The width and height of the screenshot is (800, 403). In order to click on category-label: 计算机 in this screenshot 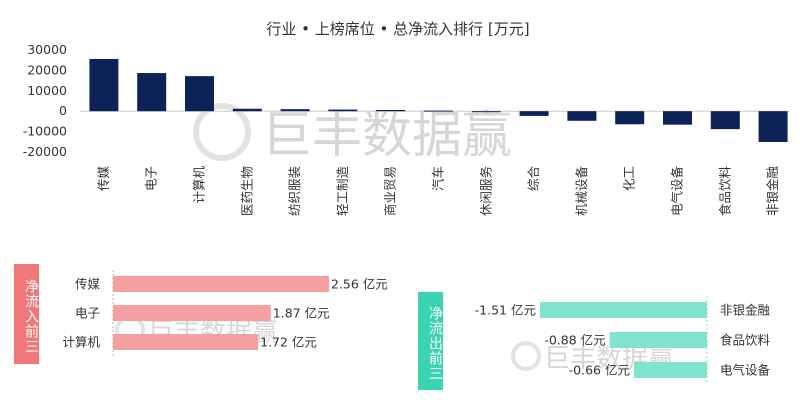, I will do `click(81, 342)`.